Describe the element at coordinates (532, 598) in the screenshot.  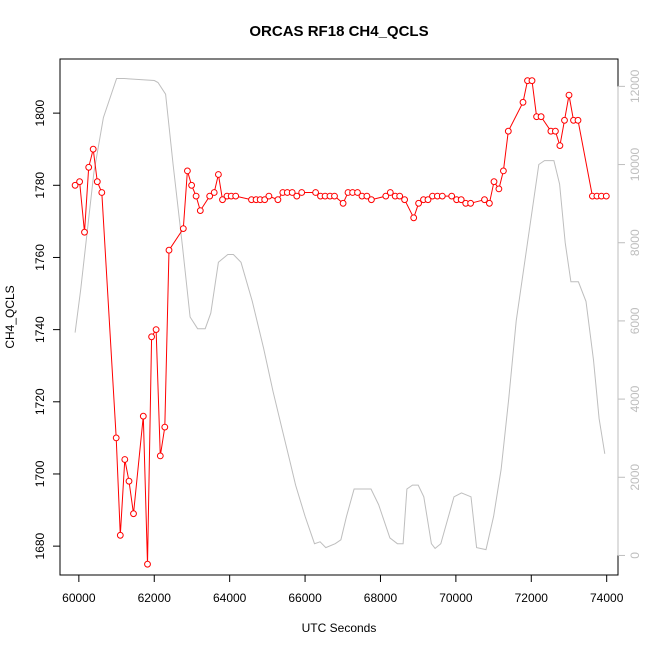
I see `x-tick-label: 72000` at that location.